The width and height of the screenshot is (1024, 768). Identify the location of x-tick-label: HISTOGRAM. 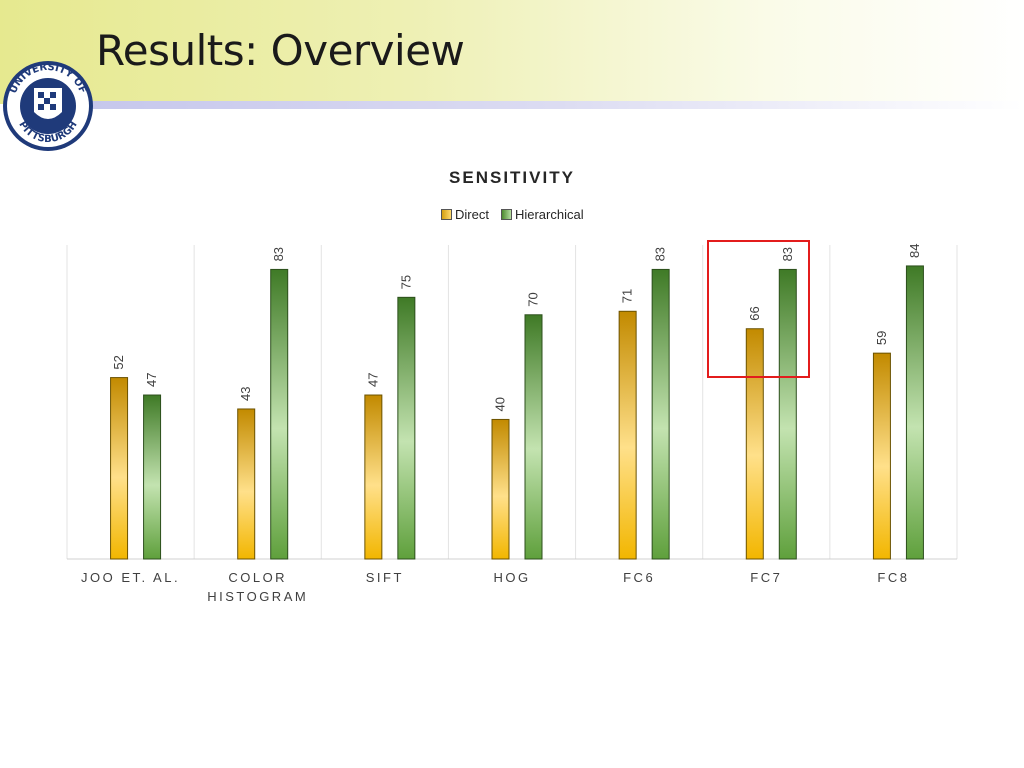
(257, 596).